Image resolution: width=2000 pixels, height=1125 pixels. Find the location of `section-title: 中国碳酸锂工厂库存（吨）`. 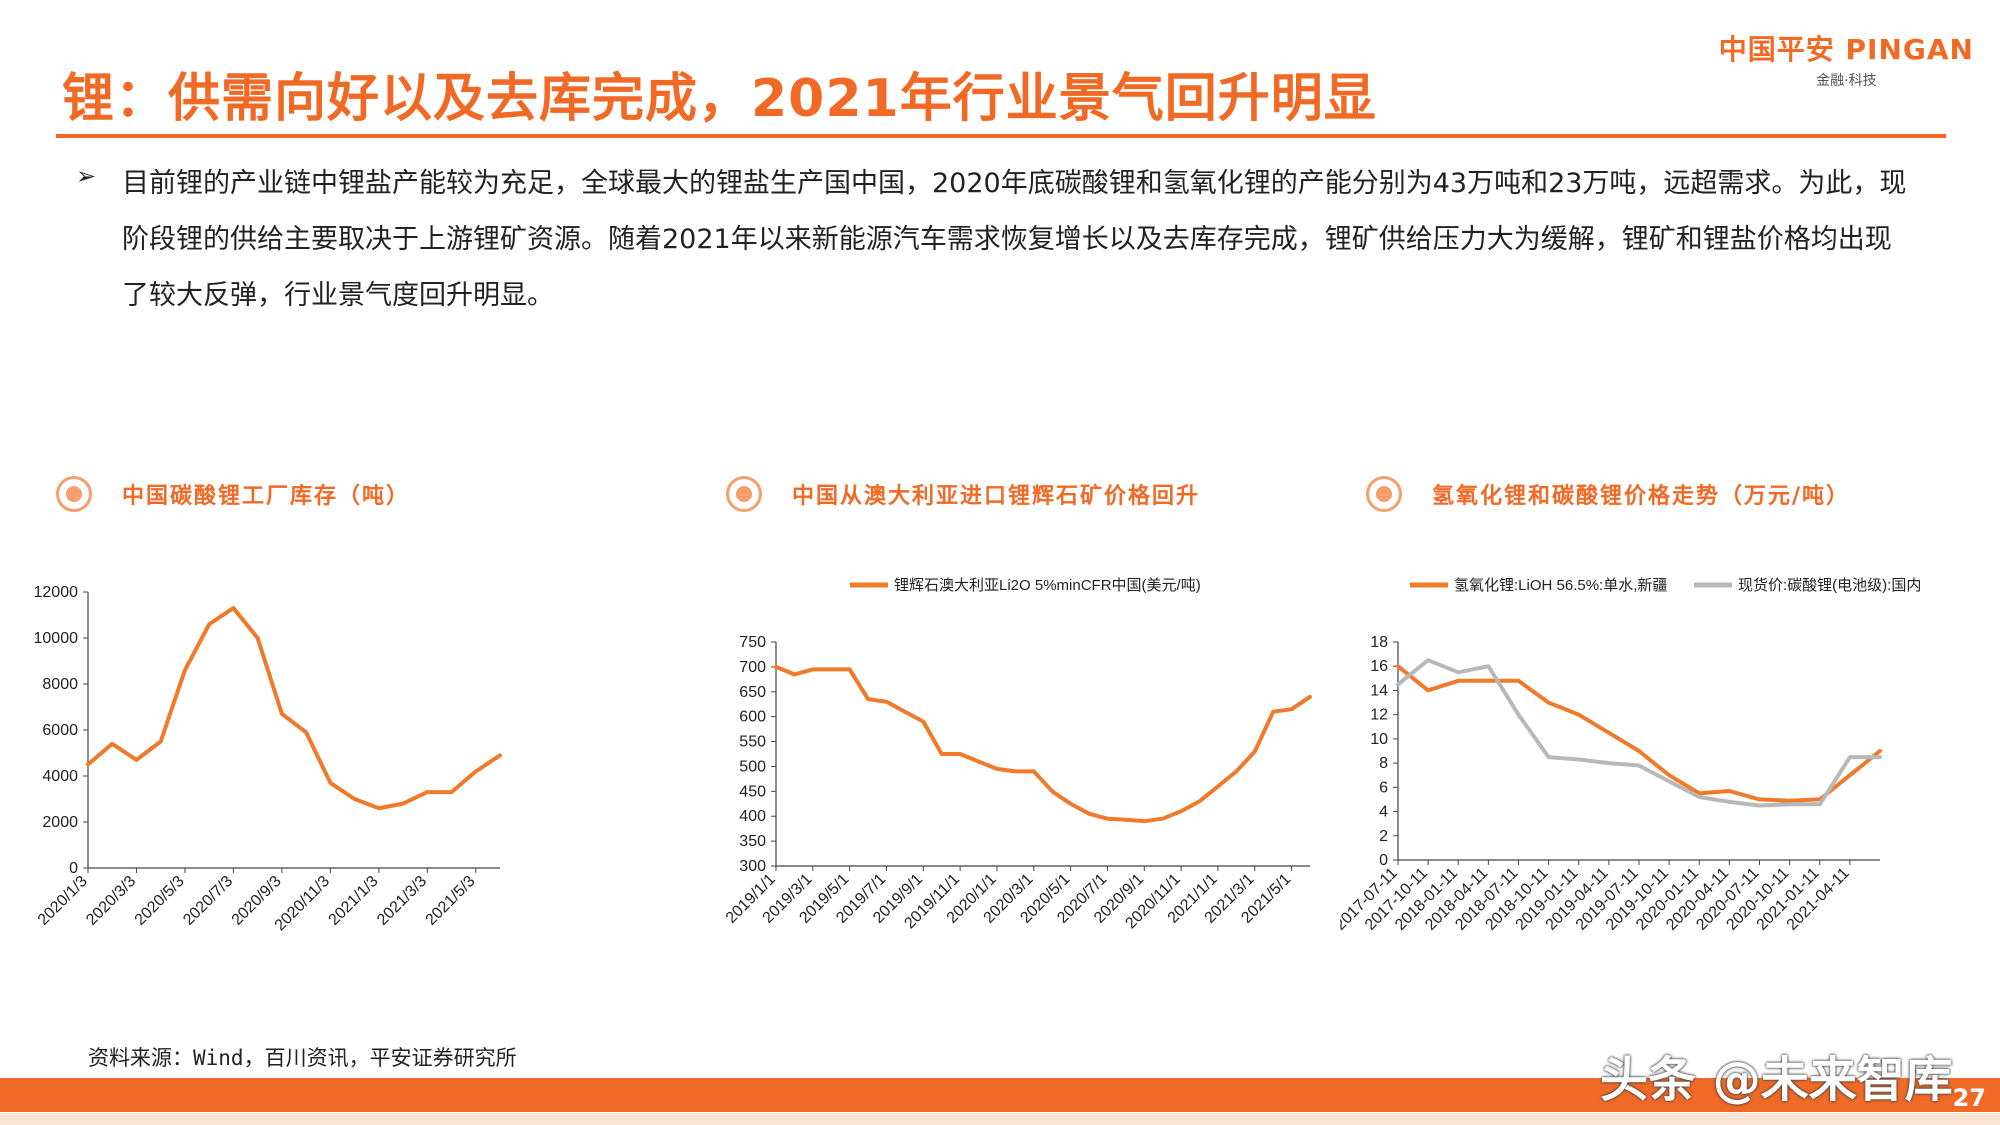

section-title: 中国碳酸锂工厂库存（吨） is located at coordinates (266, 496).